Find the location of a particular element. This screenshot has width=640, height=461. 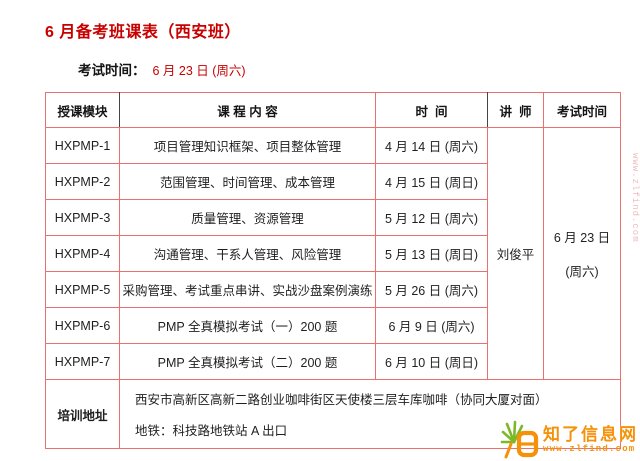

time-cell: 6 月 9 日 (周六) is located at coordinates (431, 325).